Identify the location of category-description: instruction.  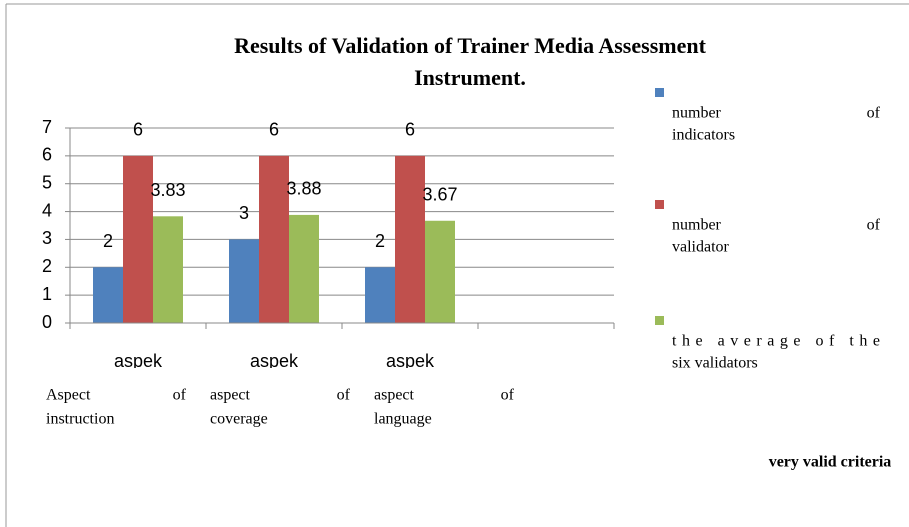
(80, 419).